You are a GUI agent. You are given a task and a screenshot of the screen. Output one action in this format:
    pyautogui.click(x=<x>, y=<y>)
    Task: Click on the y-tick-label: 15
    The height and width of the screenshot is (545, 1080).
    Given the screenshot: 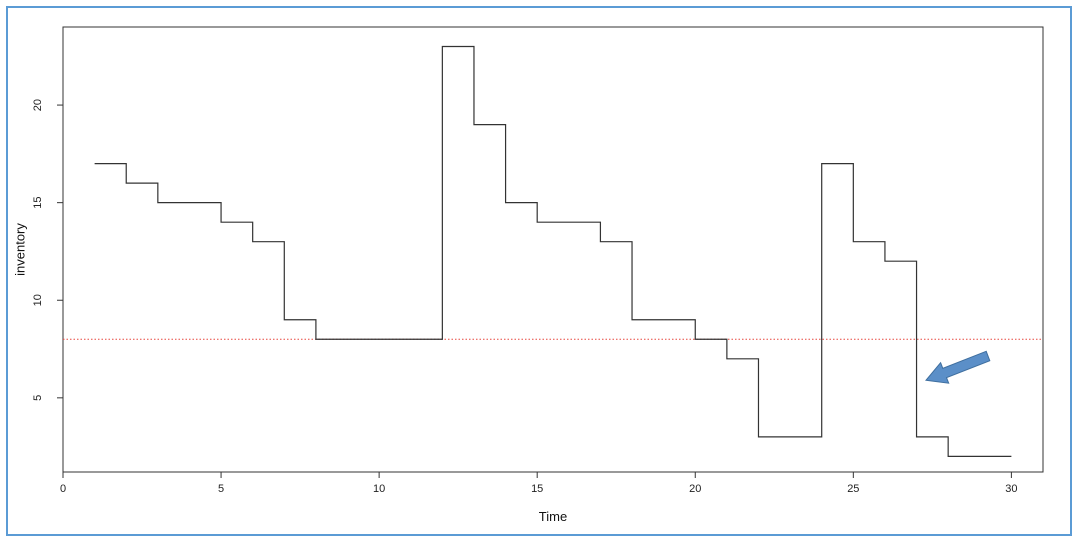 What is the action you would take?
    pyautogui.click(x=38, y=203)
    